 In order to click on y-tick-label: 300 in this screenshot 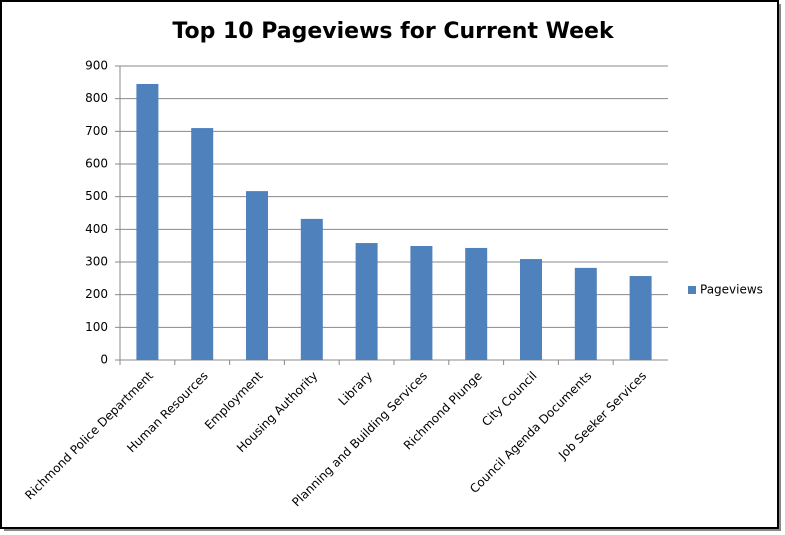, I will do `click(96, 262)`.